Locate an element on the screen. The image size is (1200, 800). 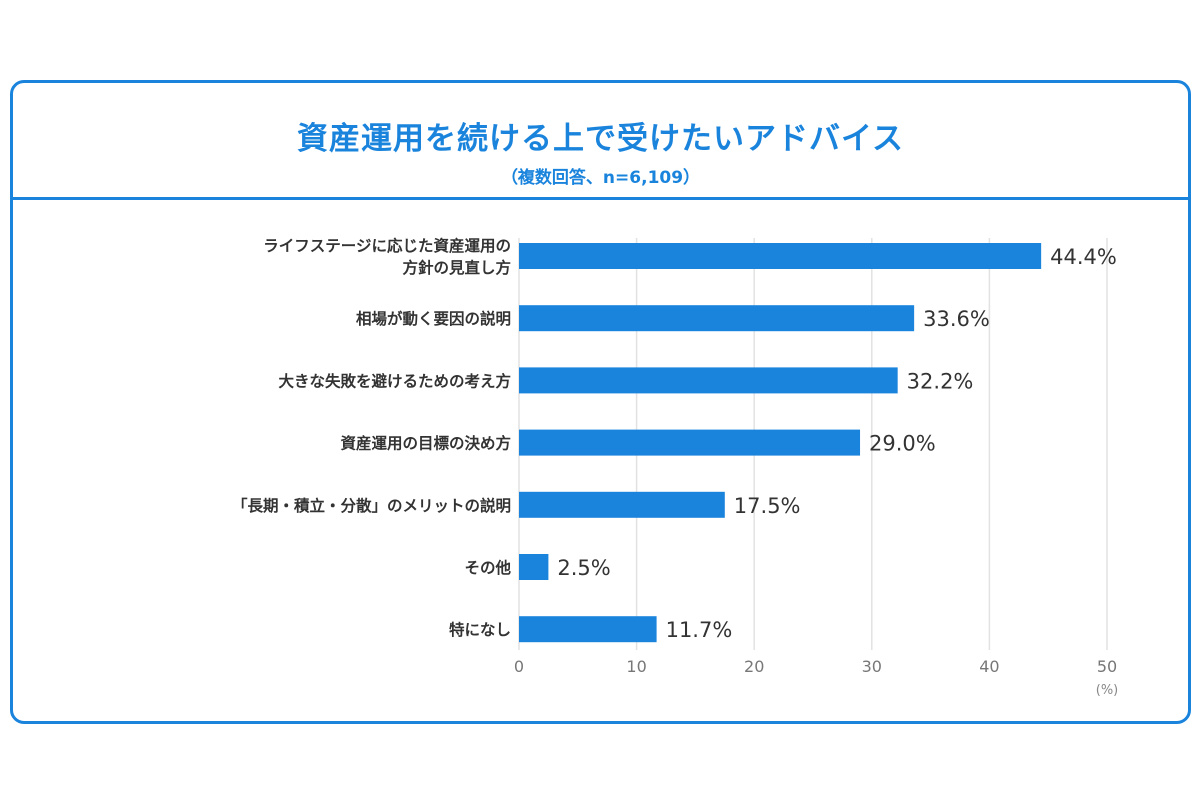
category-label: 「長期・積立・分散」のメリットの説明 is located at coordinates (371, 505).